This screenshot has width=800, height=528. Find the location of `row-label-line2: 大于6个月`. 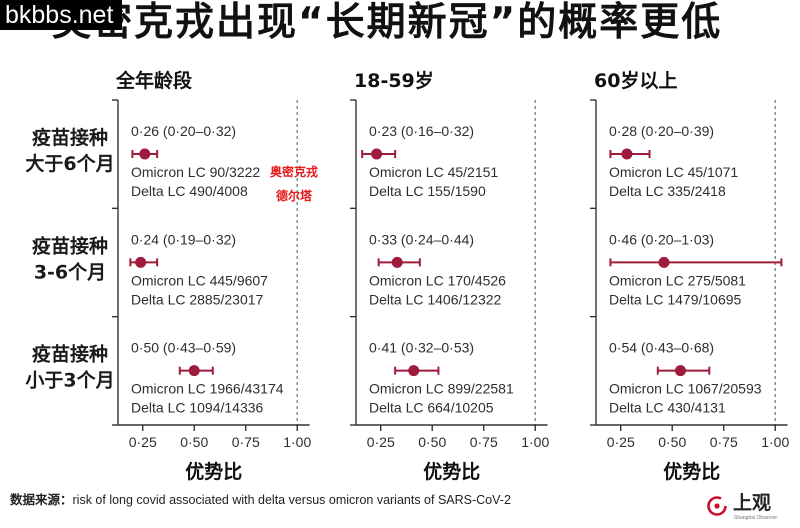

row-label-line2: 大于6个月 is located at coordinates (69, 163).